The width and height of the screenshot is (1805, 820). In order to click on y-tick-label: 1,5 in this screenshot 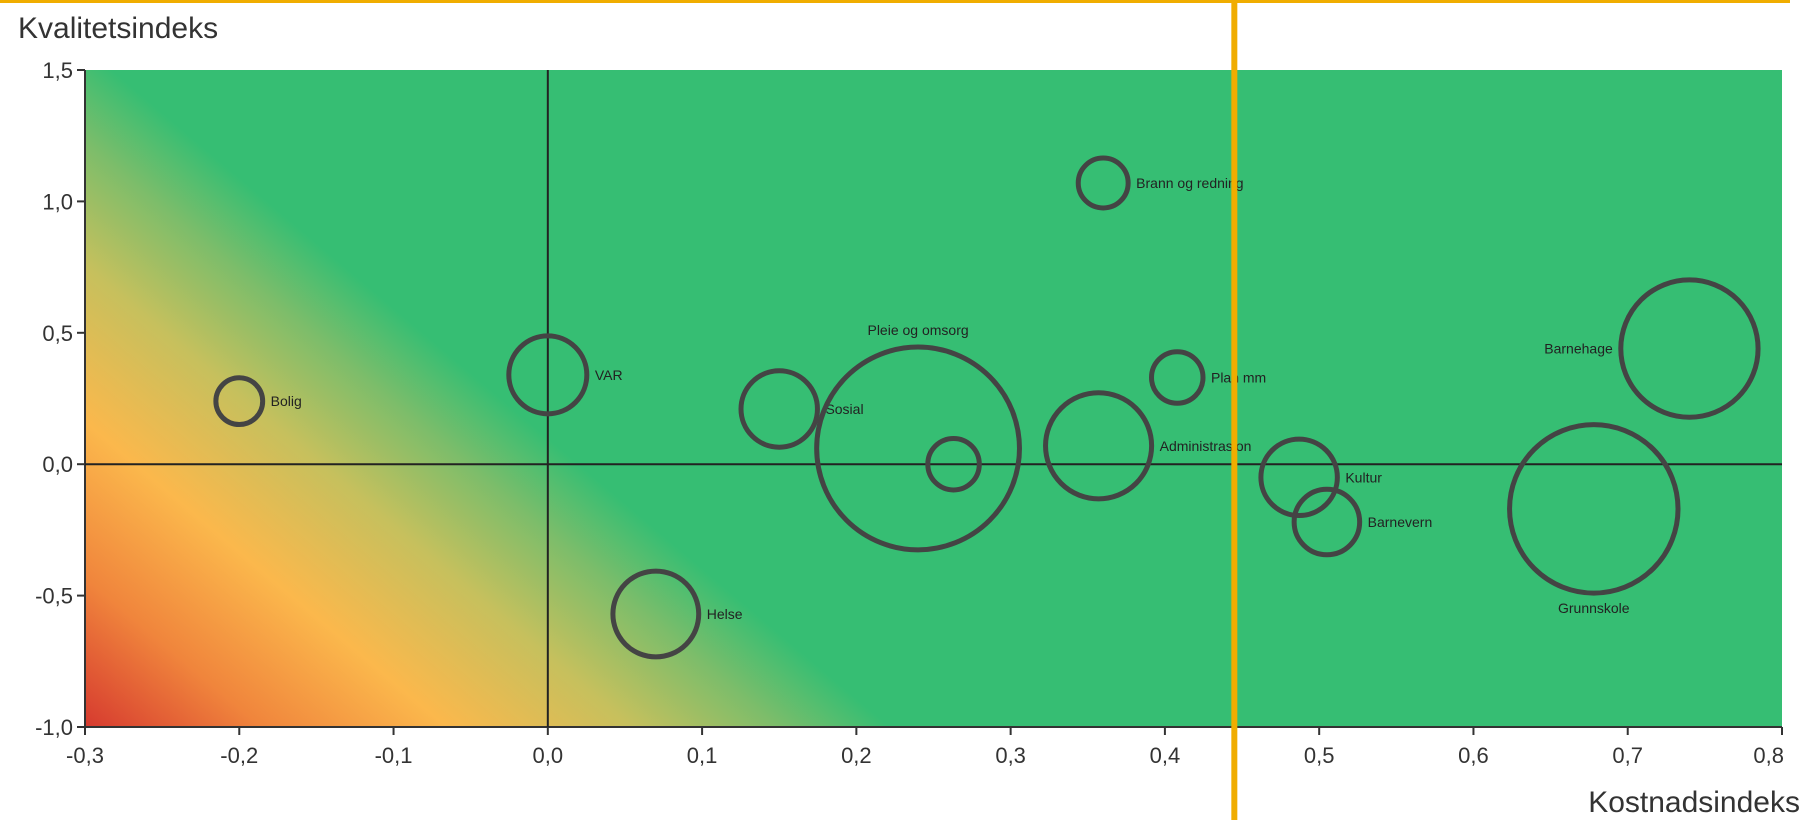, I will do `click(57, 70)`.